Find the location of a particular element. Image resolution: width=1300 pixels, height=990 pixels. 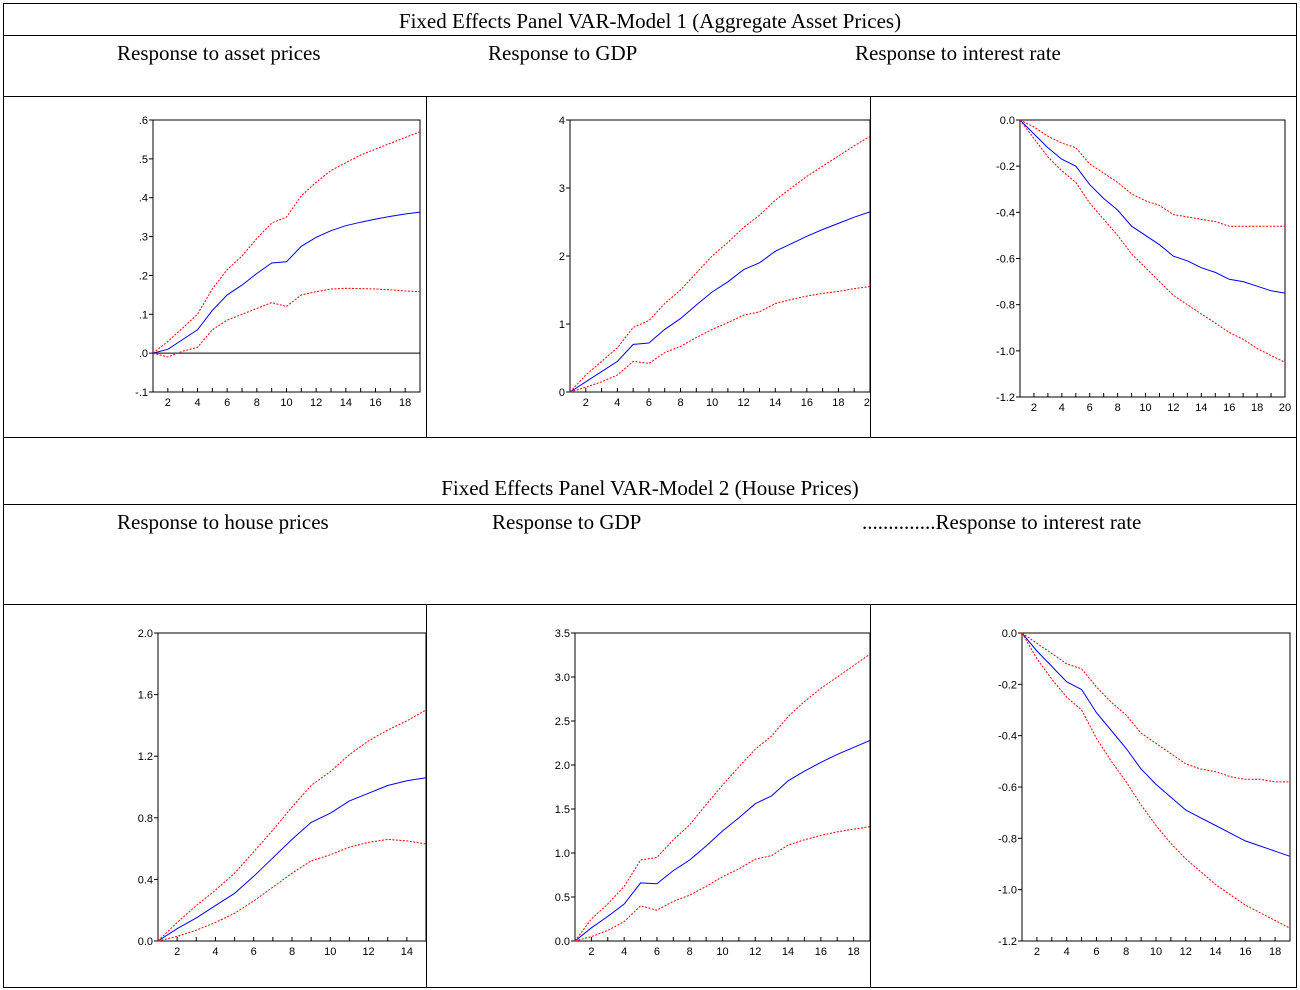

y-tick-label: 3.0 is located at coordinates (562, 678).